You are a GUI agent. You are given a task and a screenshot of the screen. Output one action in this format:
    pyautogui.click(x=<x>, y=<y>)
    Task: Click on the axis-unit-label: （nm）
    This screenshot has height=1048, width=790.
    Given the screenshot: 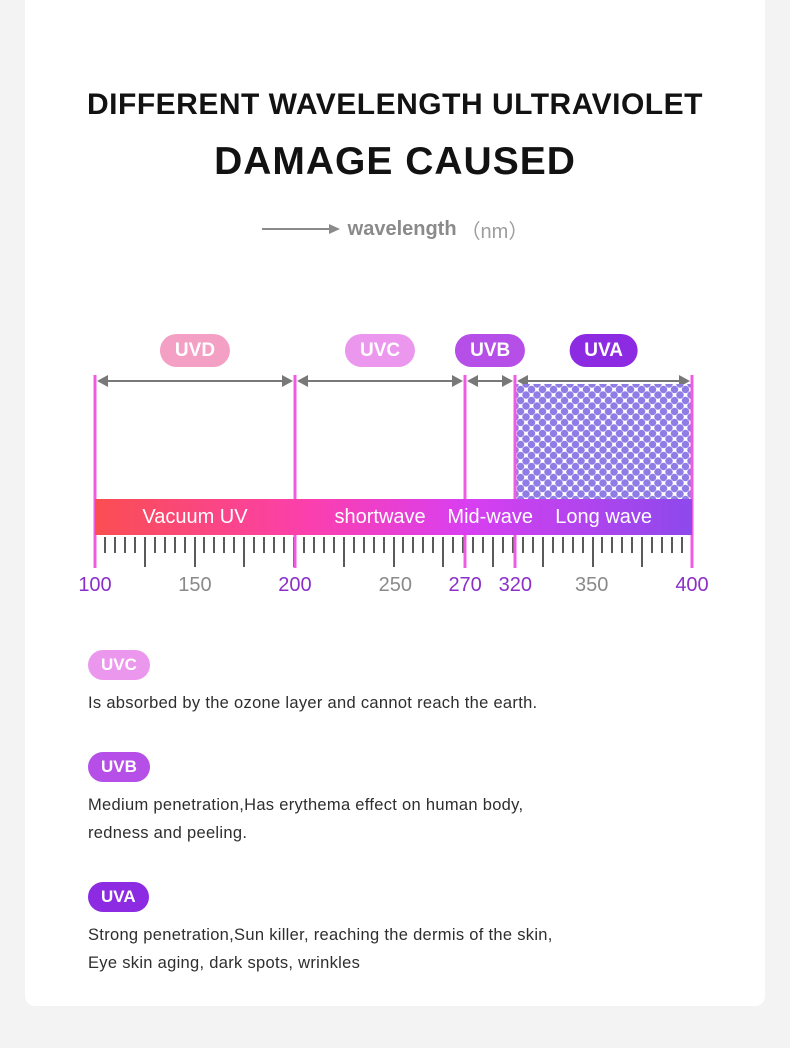 What is the action you would take?
    pyautogui.click(x=494, y=231)
    